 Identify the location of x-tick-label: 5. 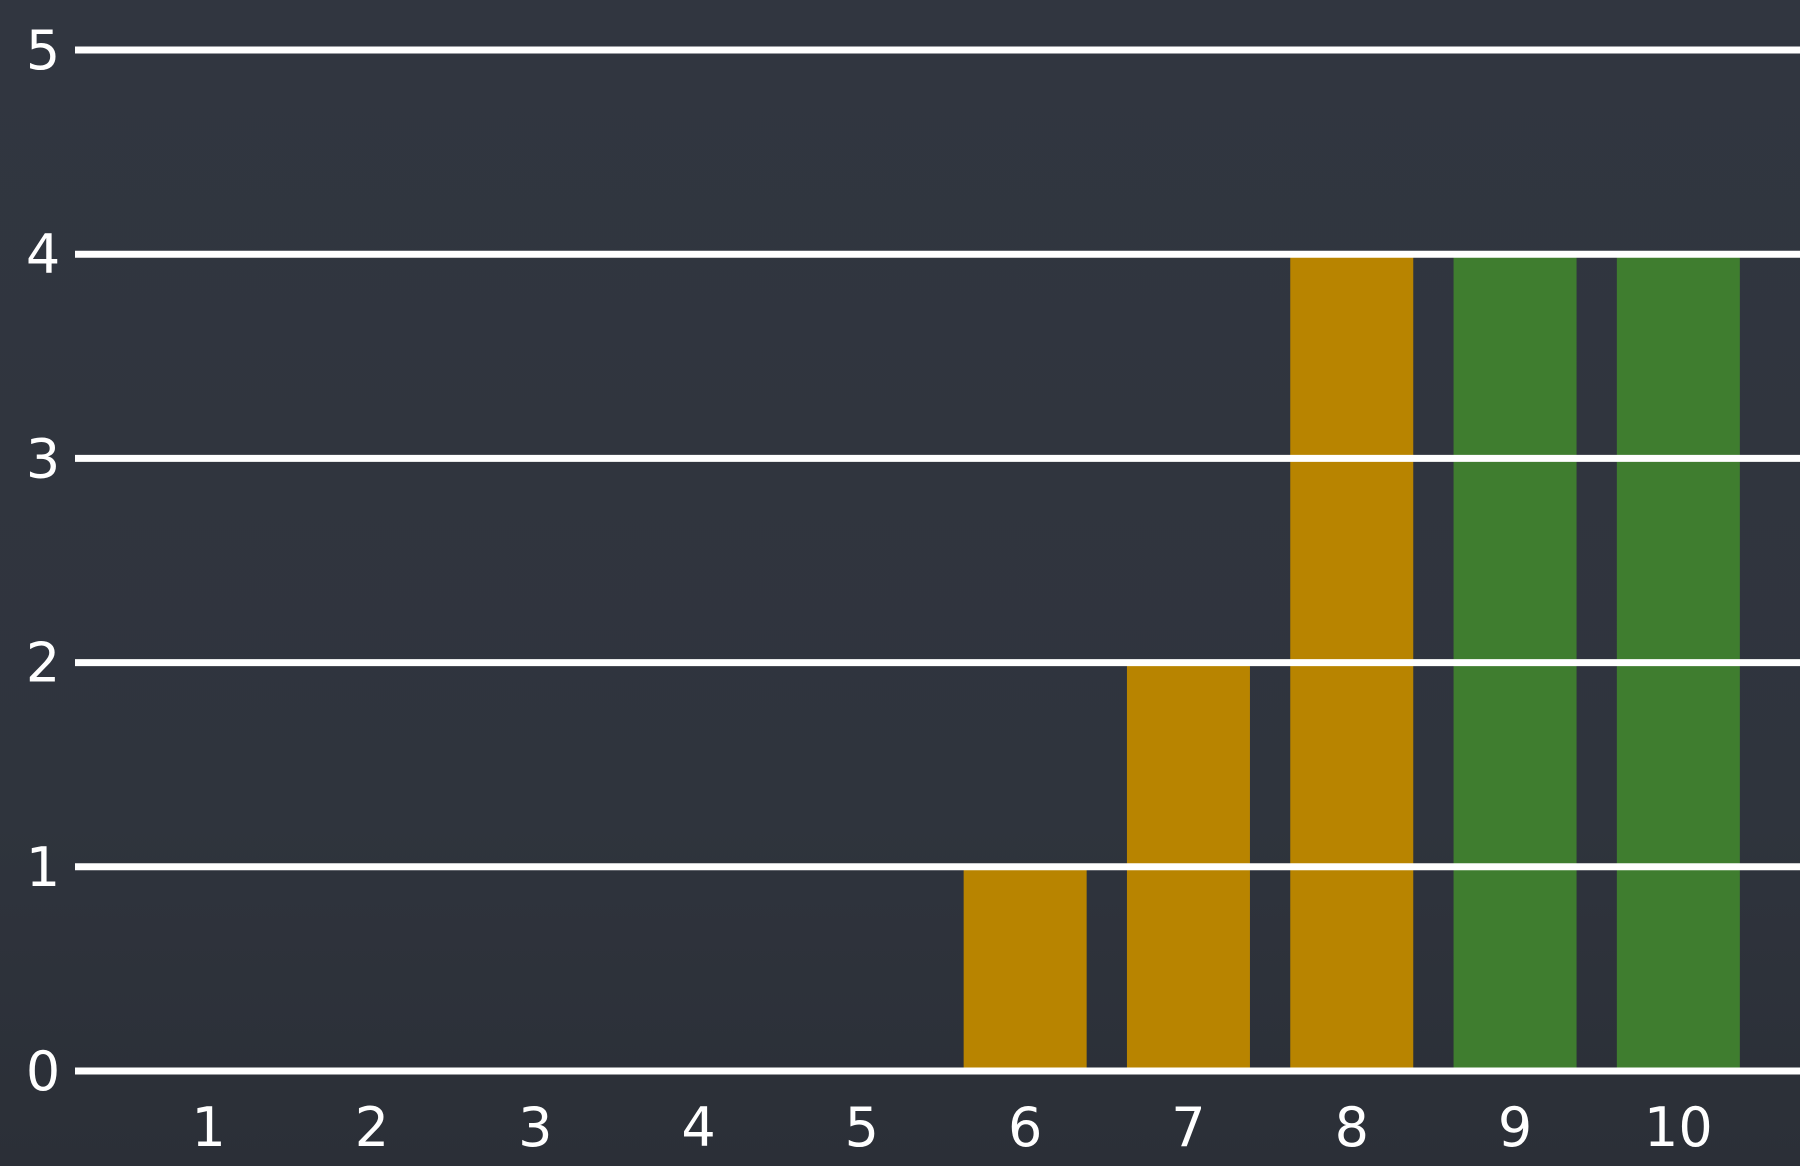
(862, 1127).